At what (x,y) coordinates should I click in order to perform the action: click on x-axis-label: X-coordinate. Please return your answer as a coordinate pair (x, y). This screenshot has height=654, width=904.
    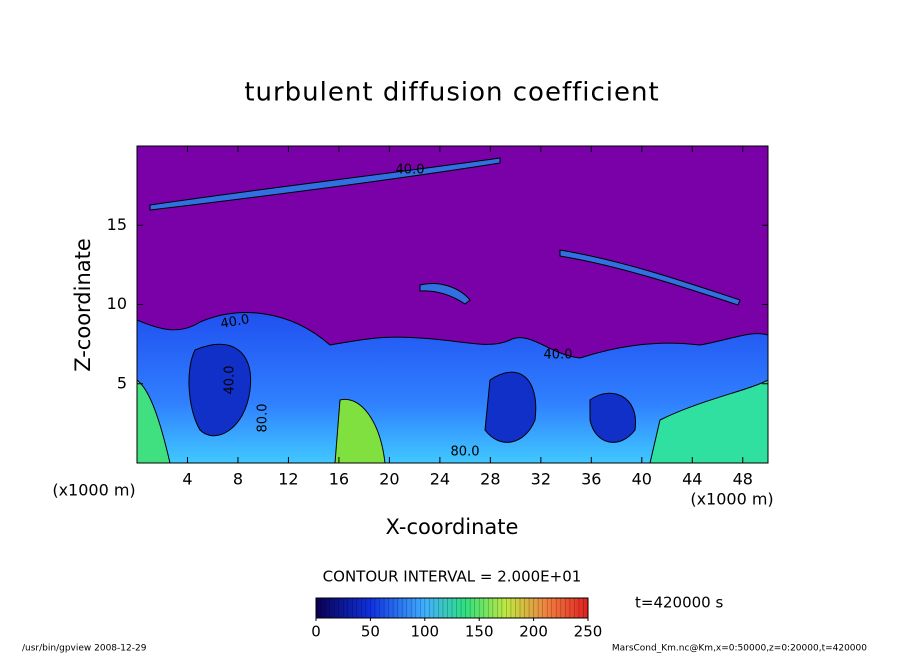
    Looking at the image, I should click on (452, 527).